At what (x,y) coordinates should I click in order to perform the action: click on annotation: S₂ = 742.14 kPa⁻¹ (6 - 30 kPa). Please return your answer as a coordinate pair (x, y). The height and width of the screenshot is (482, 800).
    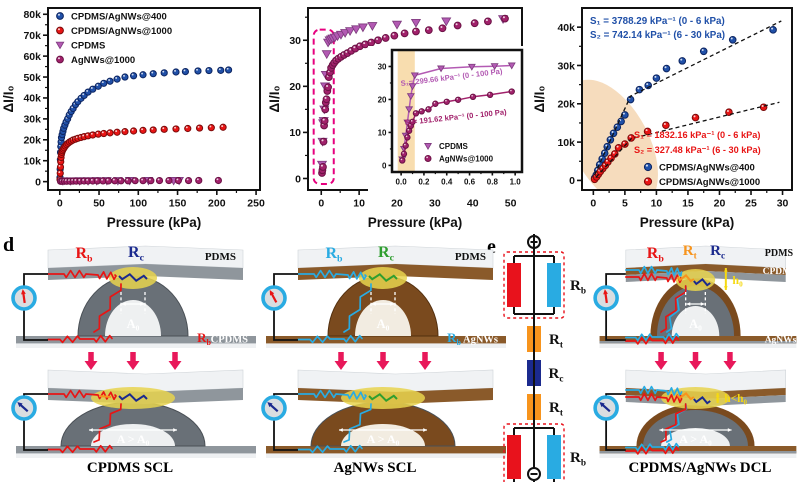
    Looking at the image, I should click on (657, 35).